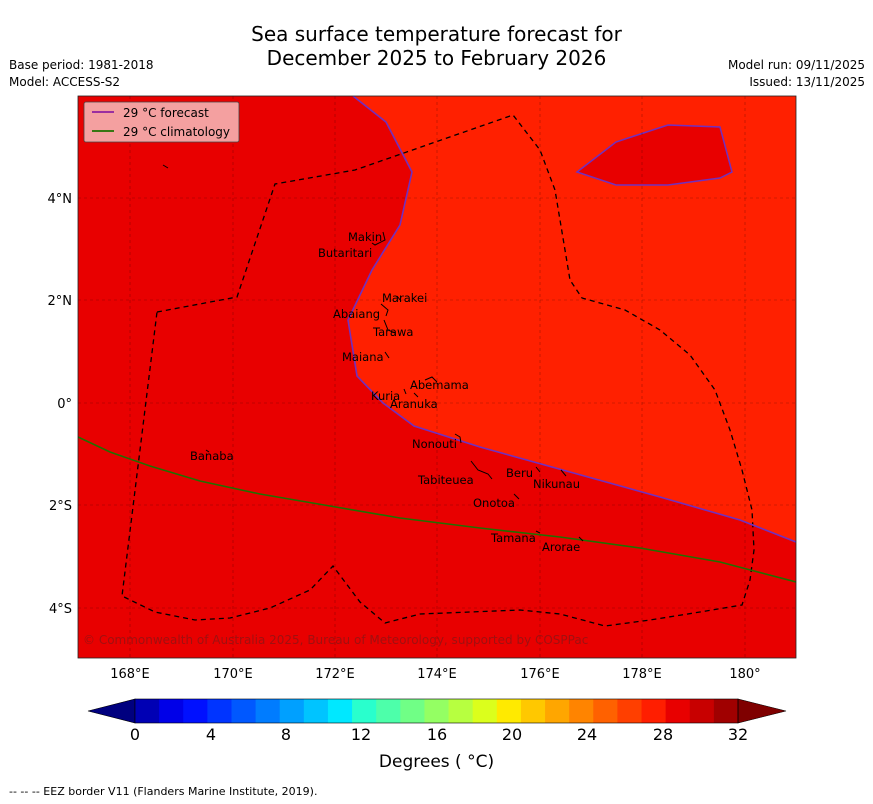 Image resolution: width=873 pixels, height=804 pixels. Describe the element at coordinates (60, 609) in the screenshot. I see `y-tick-4s: 4°S` at that location.